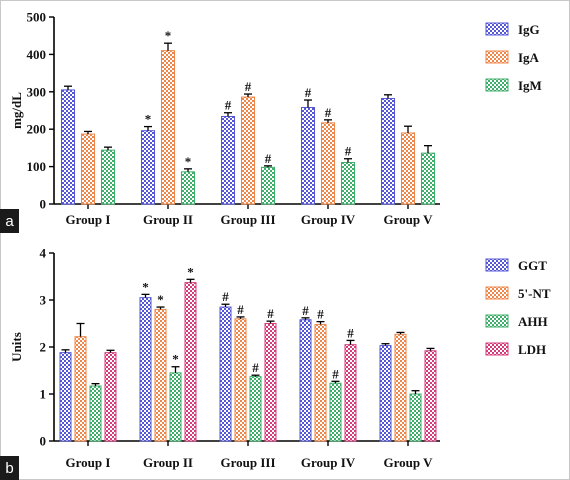  I want to click on panel-b-bar-ggt-group-i, so click(65, 397).